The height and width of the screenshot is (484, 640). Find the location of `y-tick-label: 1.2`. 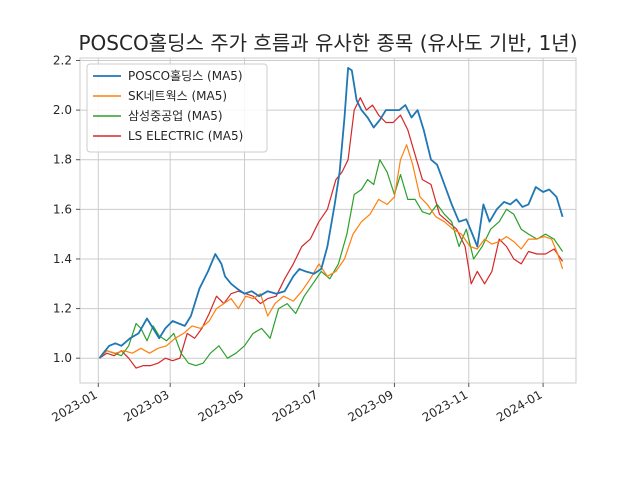

y-tick-label: 1.2 is located at coordinates (62, 309).